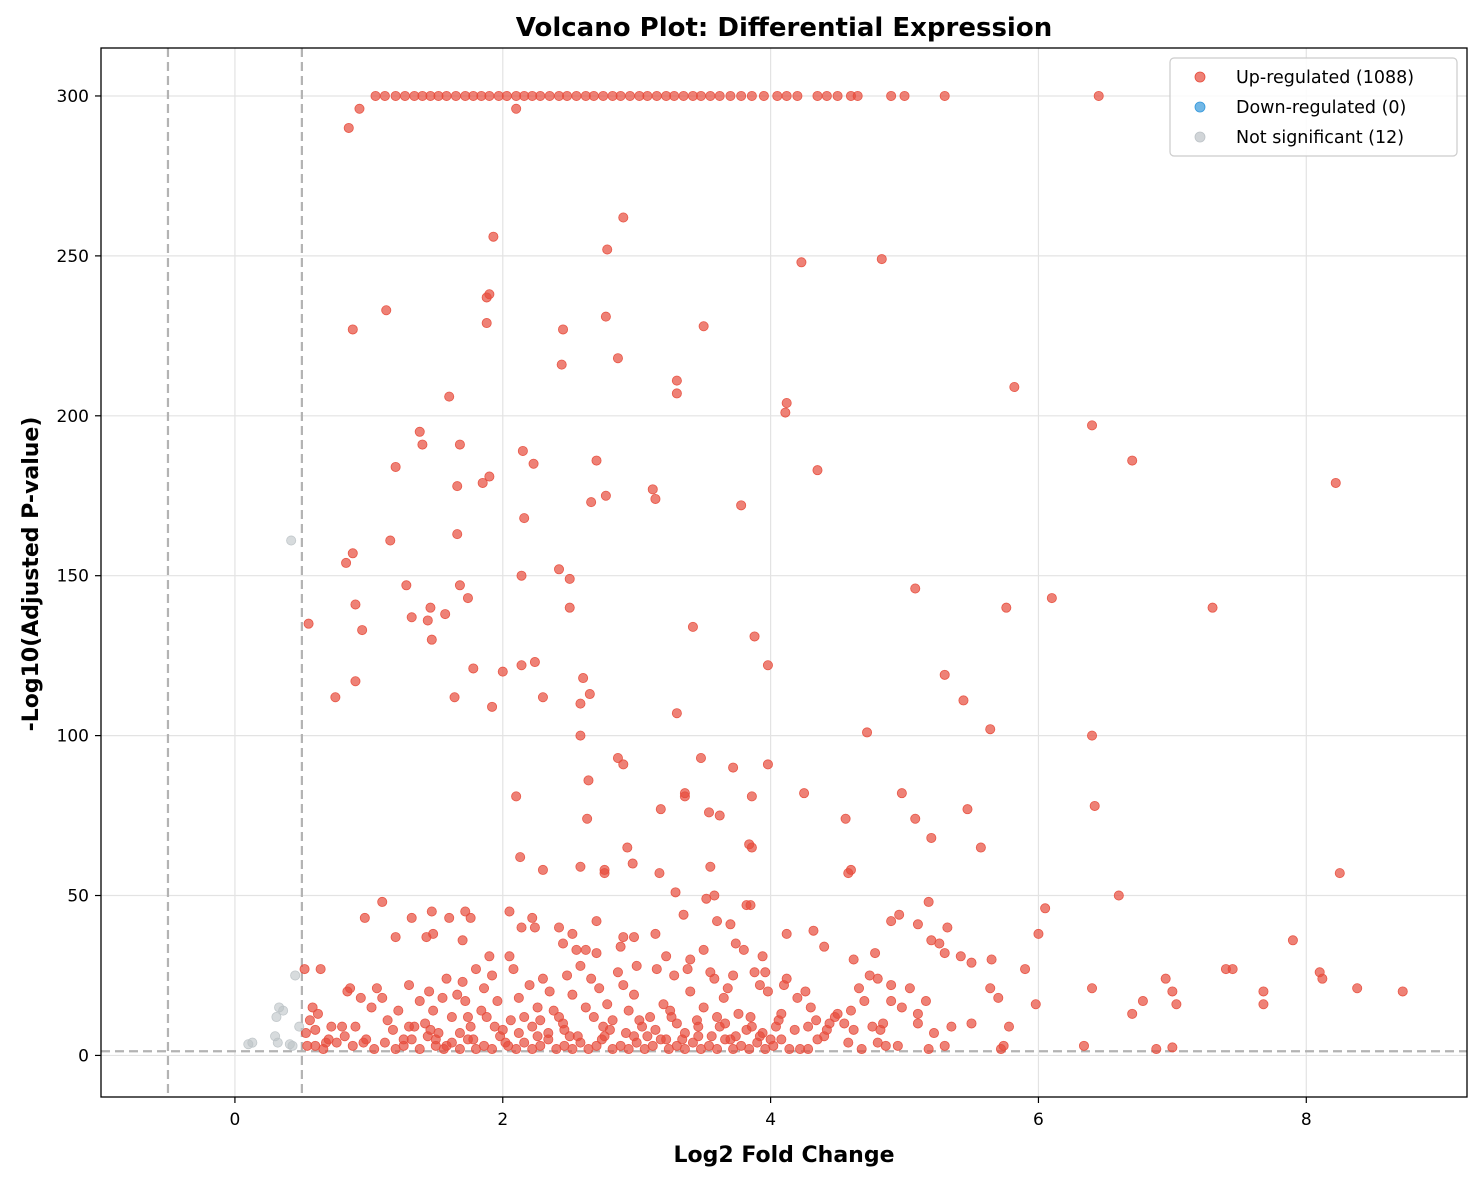  What do you see at coordinates (83, 1056) in the screenshot?
I see `y-tick-label: 0` at bounding box center [83, 1056].